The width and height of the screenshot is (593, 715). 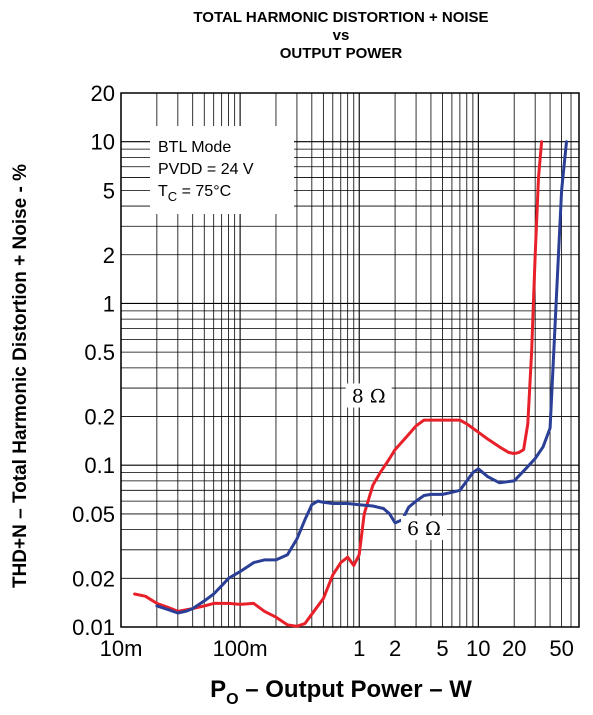 What do you see at coordinates (218, 689) in the screenshot?
I see `x-axis-title-main: P` at bounding box center [218, 689].